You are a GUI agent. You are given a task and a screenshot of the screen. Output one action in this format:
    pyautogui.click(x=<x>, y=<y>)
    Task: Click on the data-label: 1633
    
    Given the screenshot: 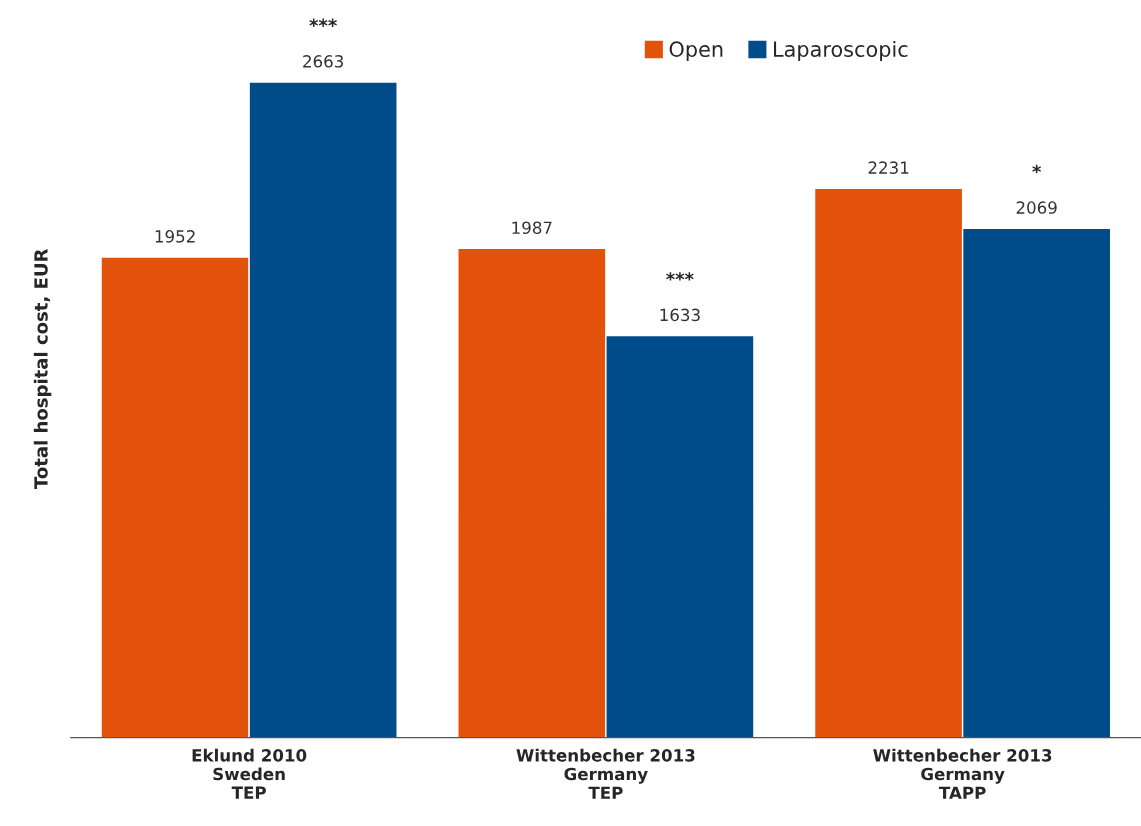 What is the action you would take?
    pyautogui.click(x=680, y=315)
    